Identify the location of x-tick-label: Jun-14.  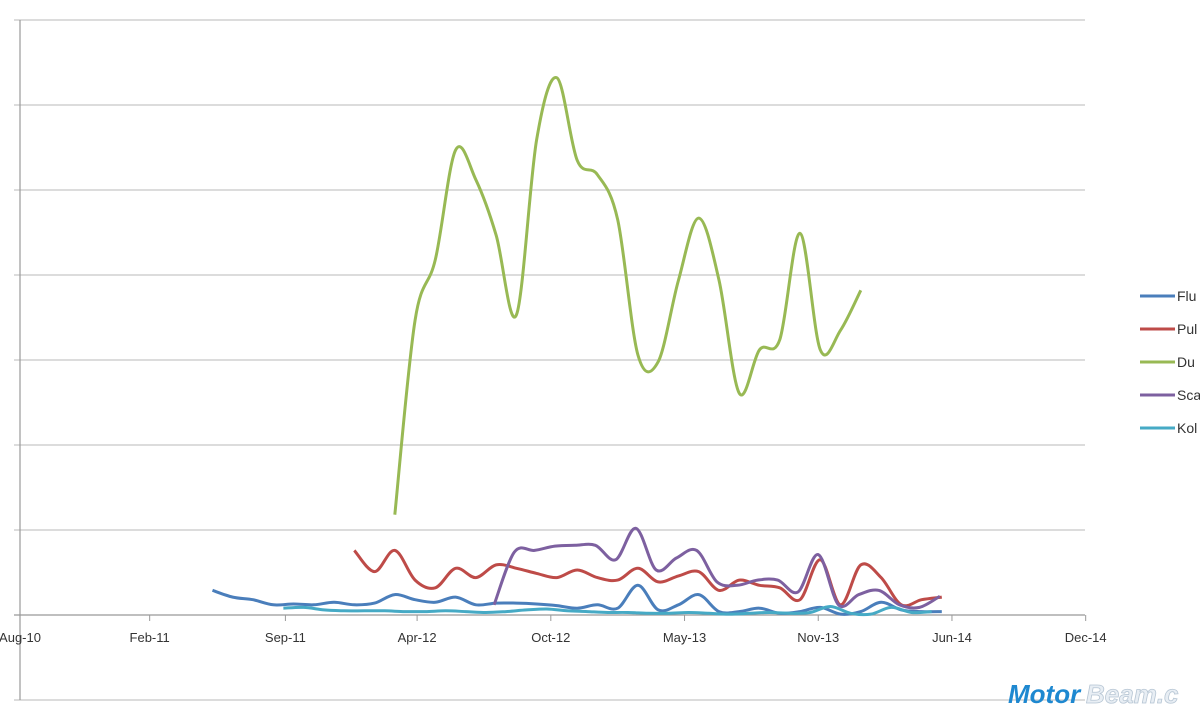
(952, 637).